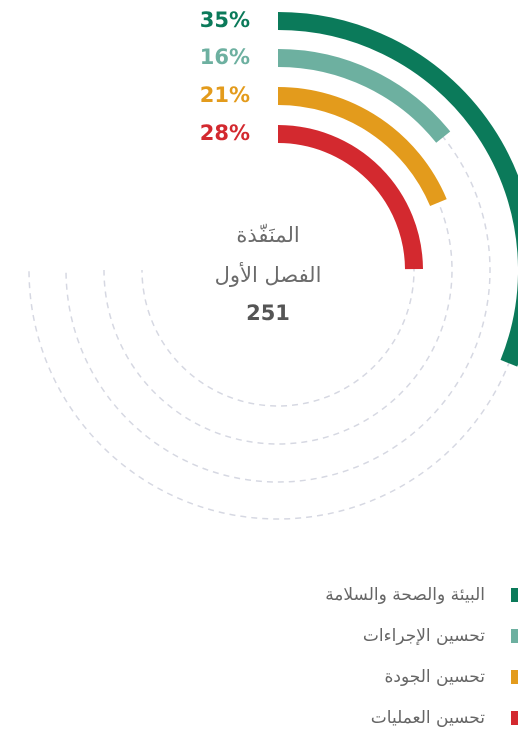  What do you see at coordinates (225, 95) in the screenshot?
I see `value-label: 21%` at bounding box center [225, 95].